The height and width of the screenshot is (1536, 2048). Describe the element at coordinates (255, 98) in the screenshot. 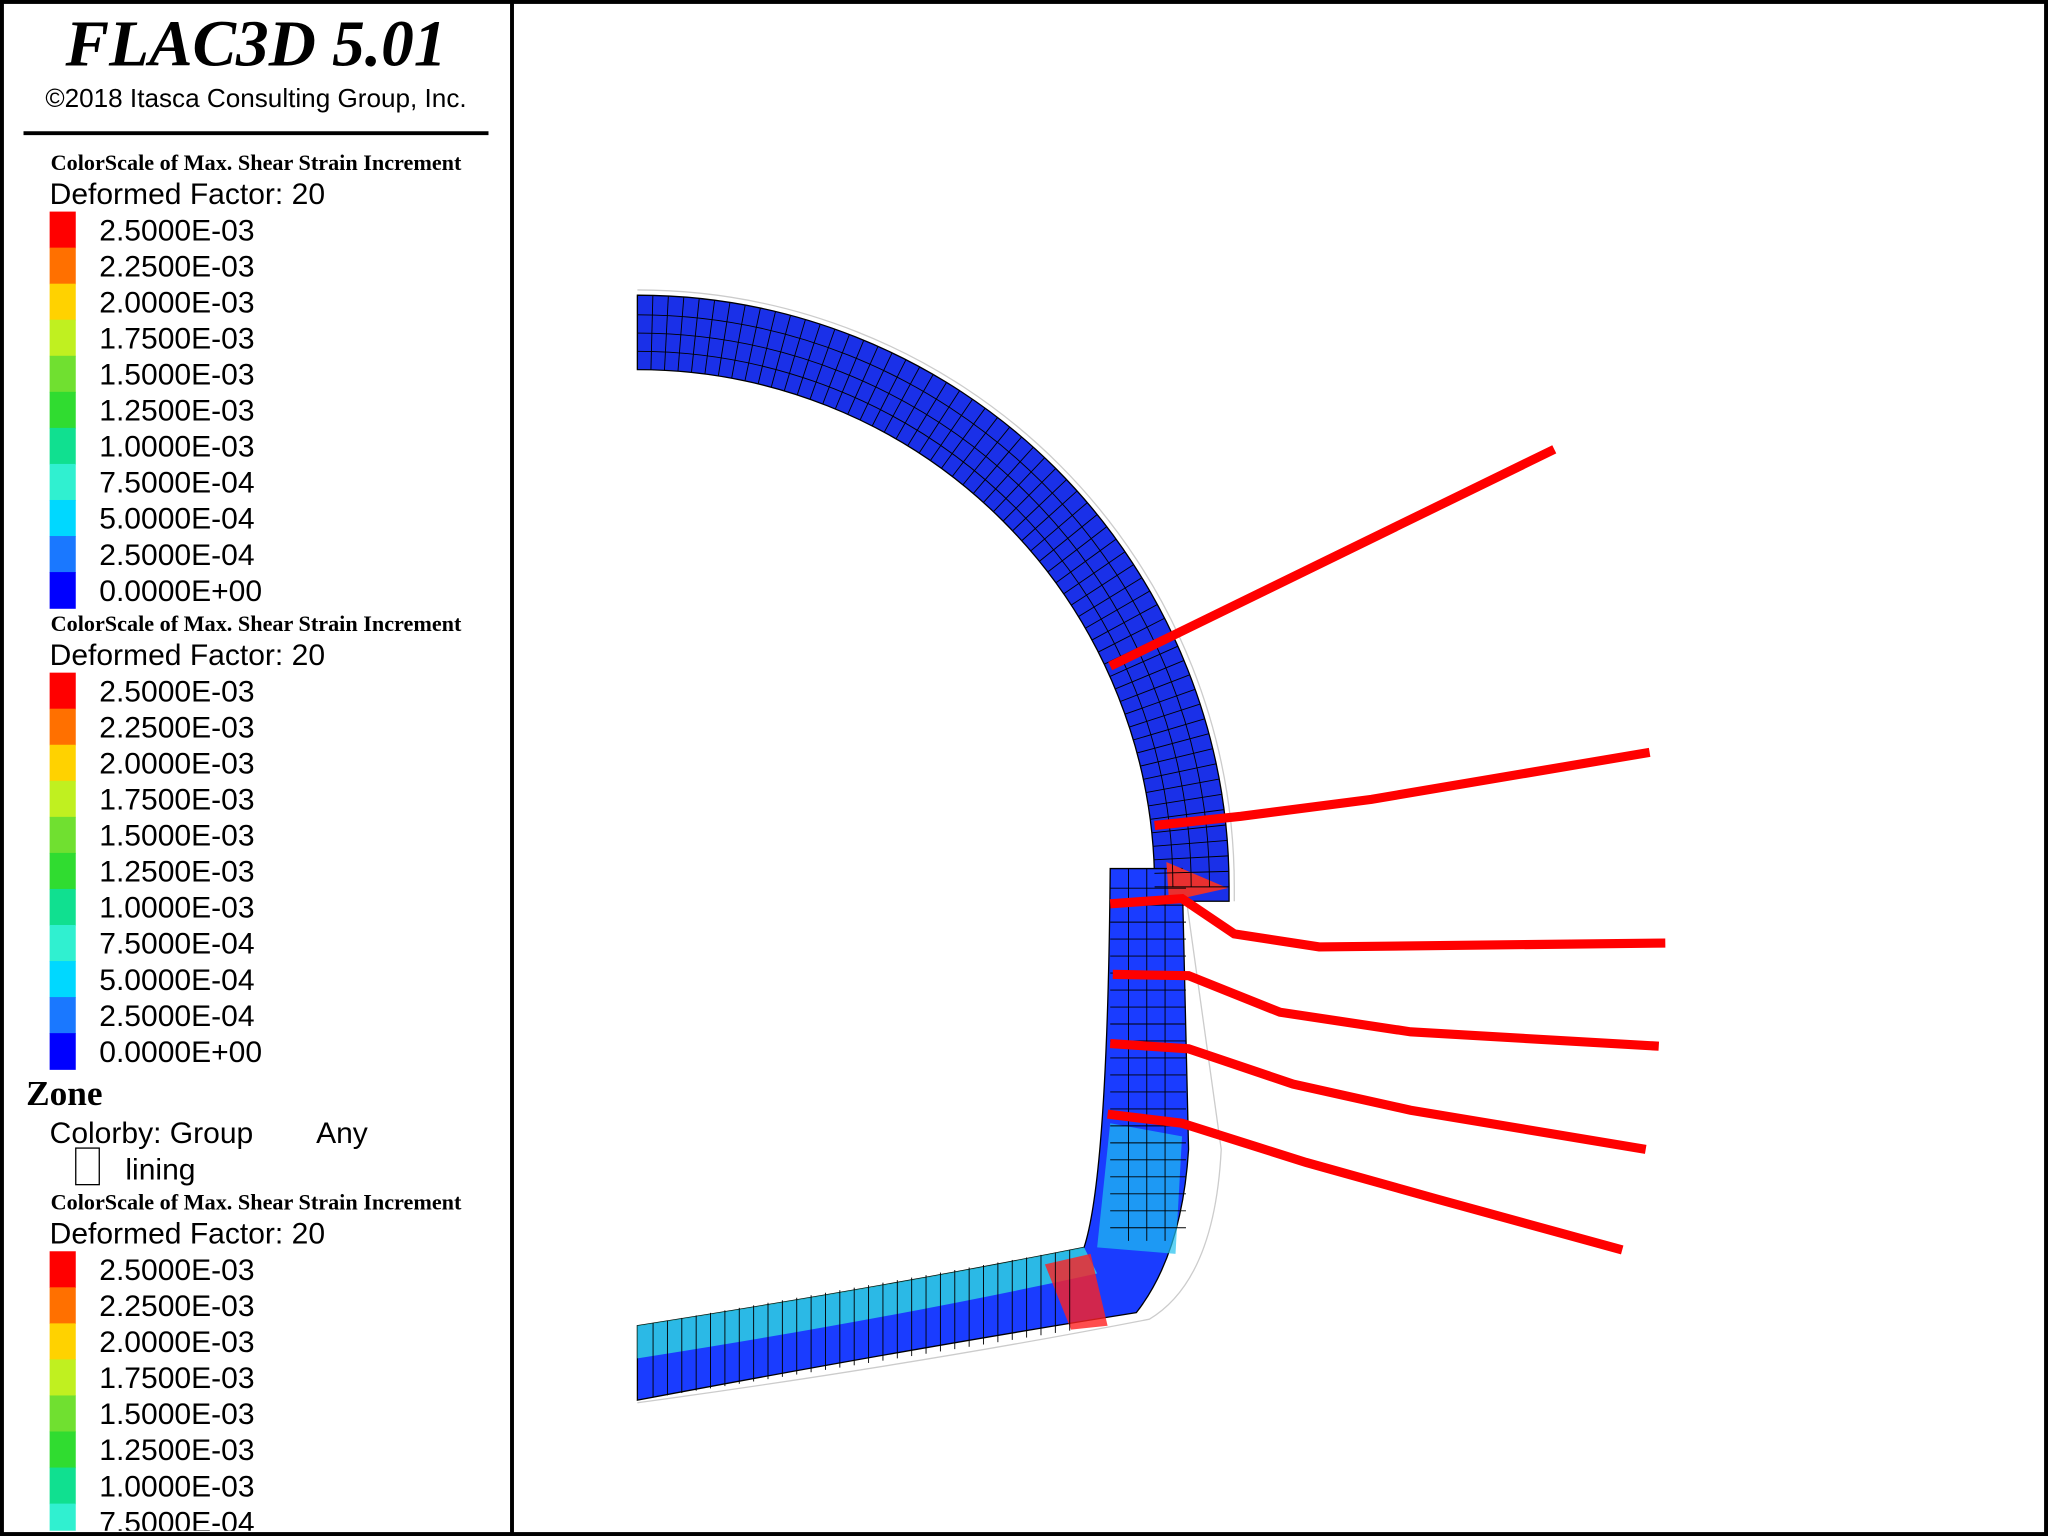

I see `copyright: ©2018 Itasca Consulting Group, Inc.` at that location.